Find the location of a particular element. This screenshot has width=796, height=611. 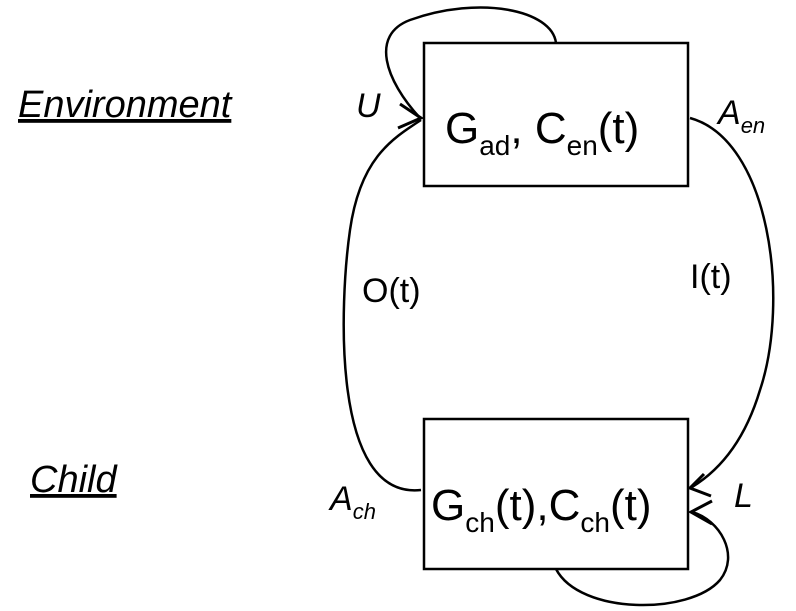

u-arrowhead-icon is located at coordinates (411, 116).